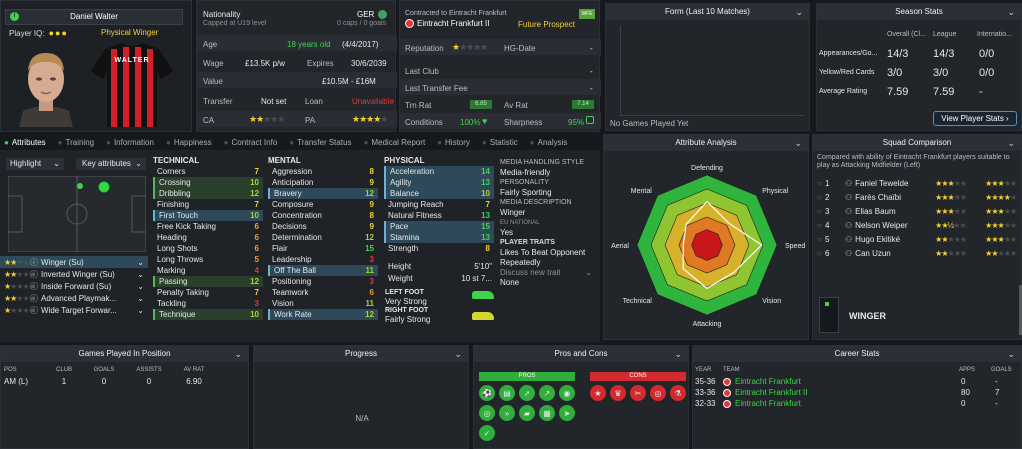  I want to click on career-row: 33-36 Eintracht Frankfurt II 80 7, so click(857, 393).